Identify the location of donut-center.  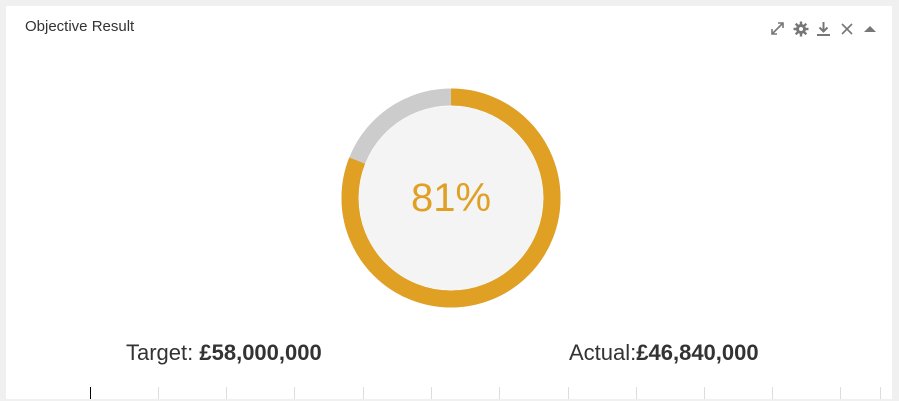
(451, 198).